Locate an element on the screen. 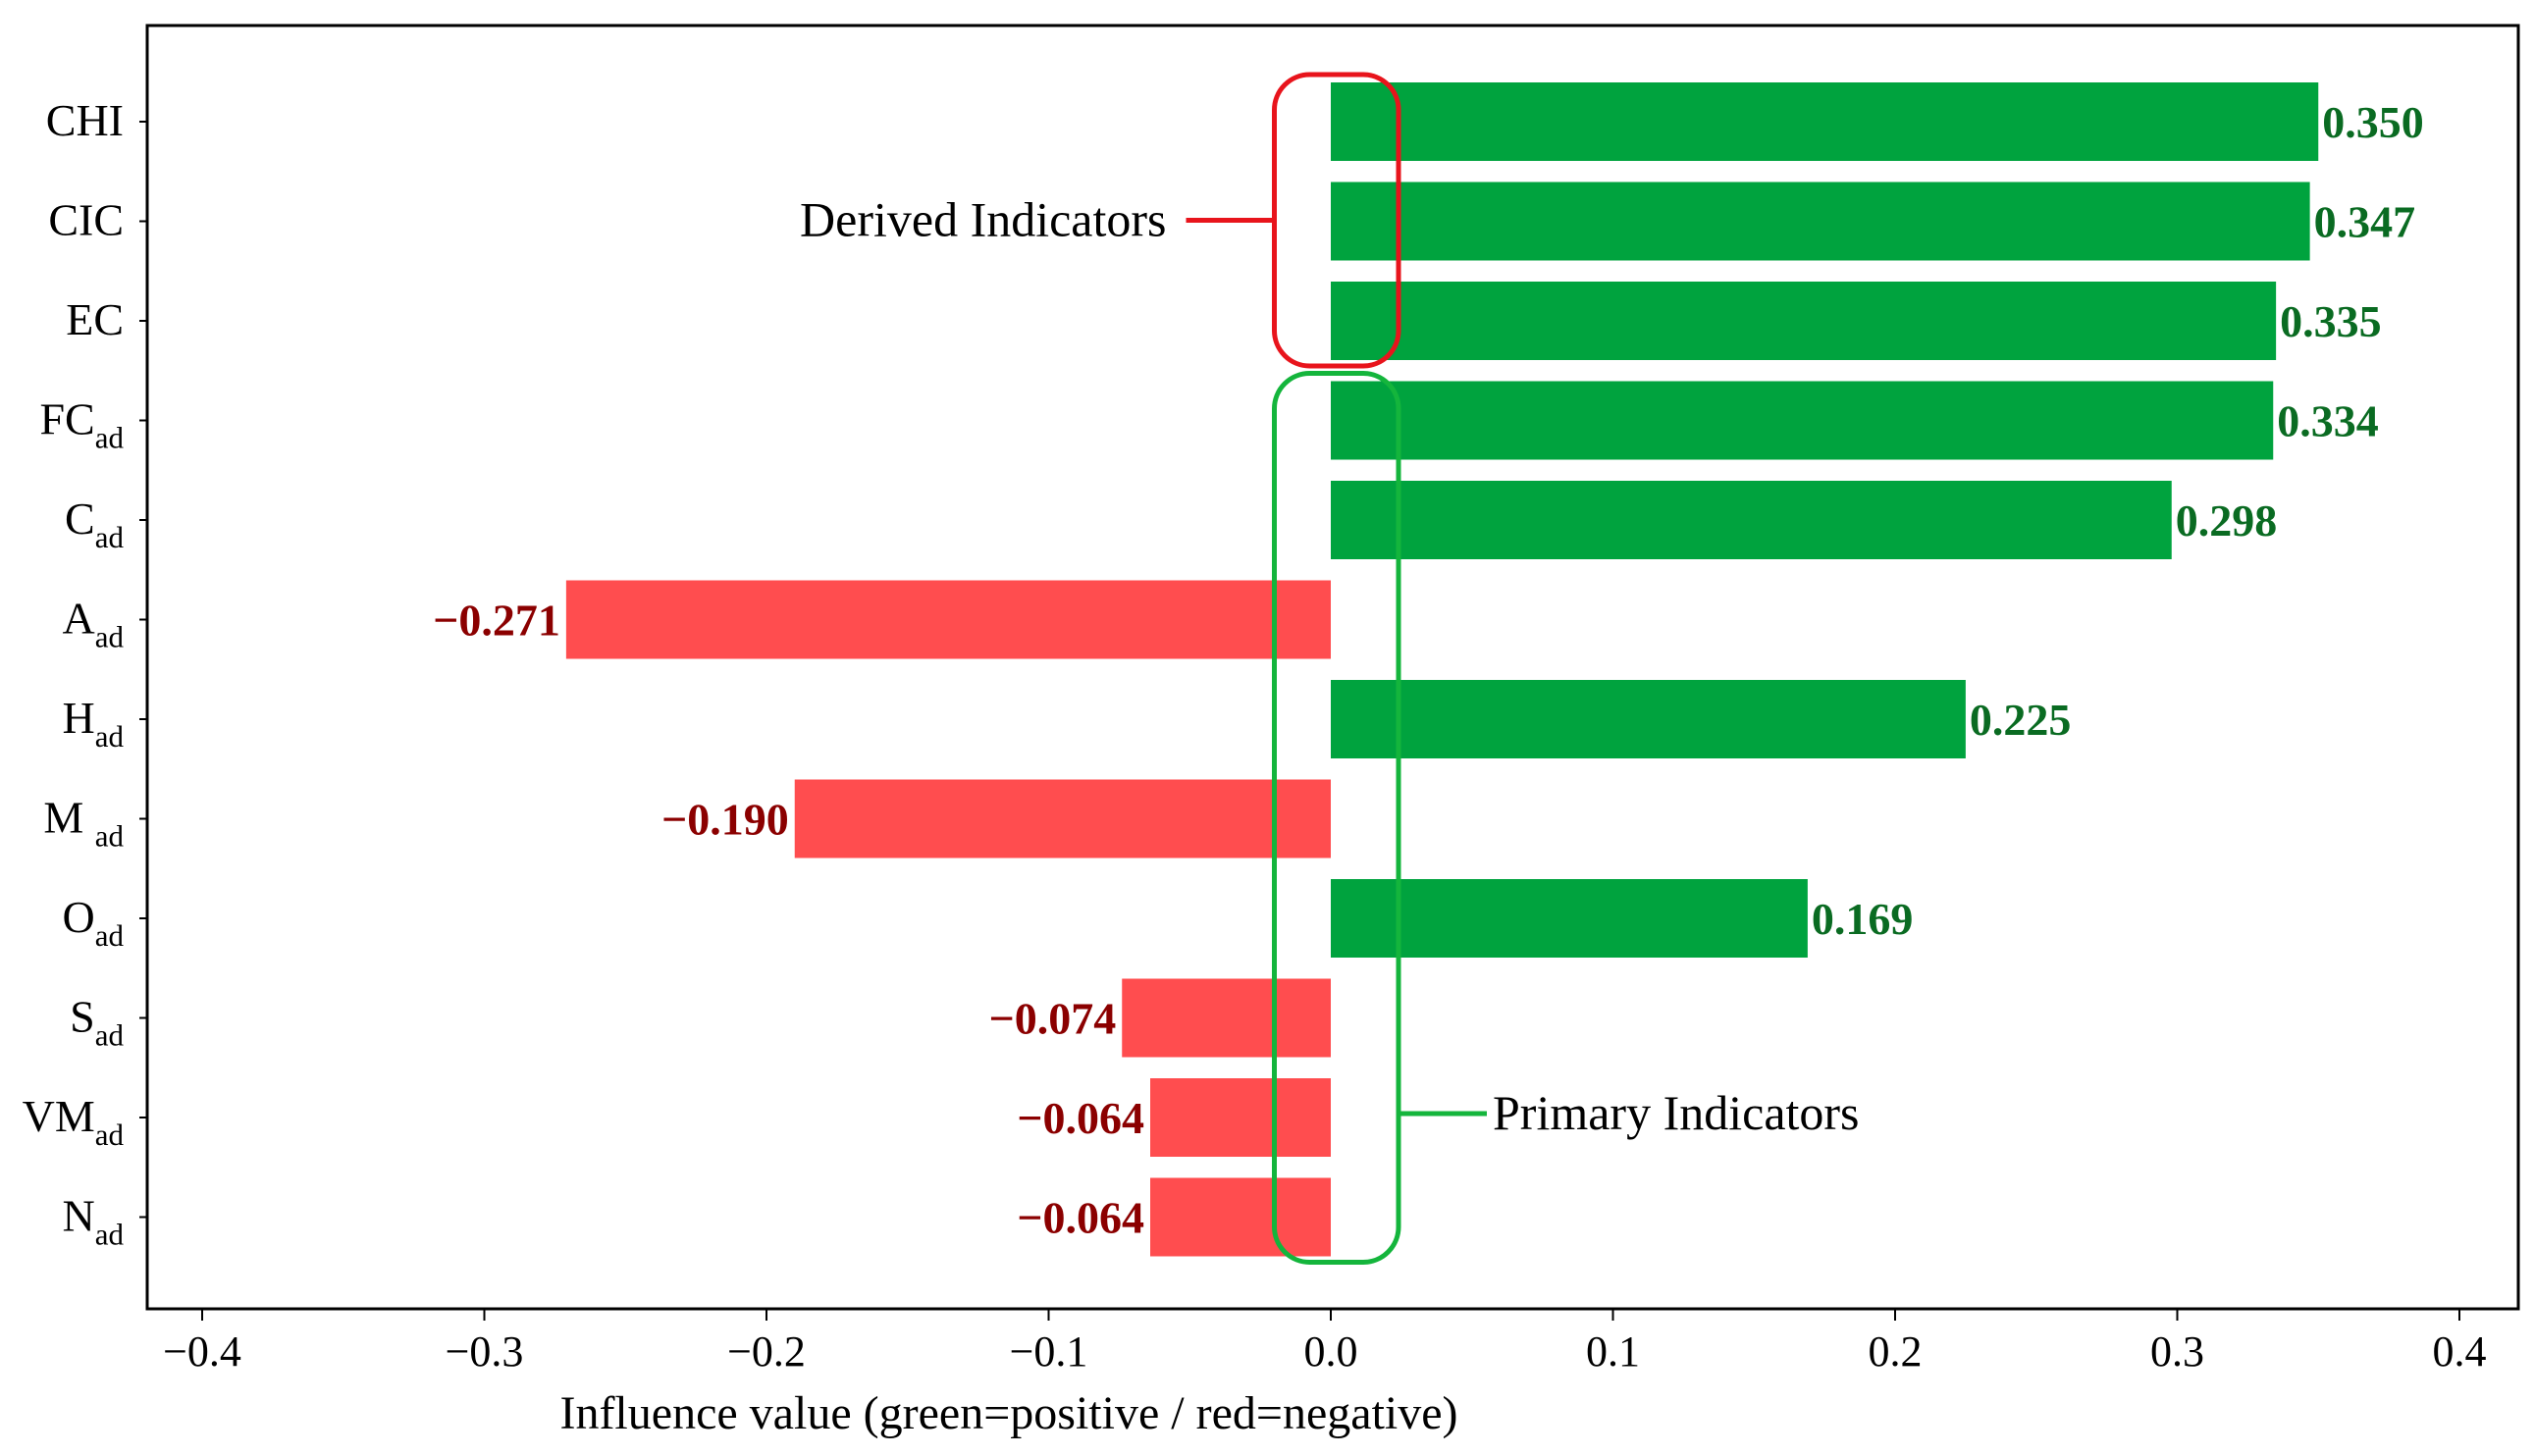 The height and width of the screenshot is (1456, 2534). x-tick-label: 0.3 is located at coordinates (2177, 1351).